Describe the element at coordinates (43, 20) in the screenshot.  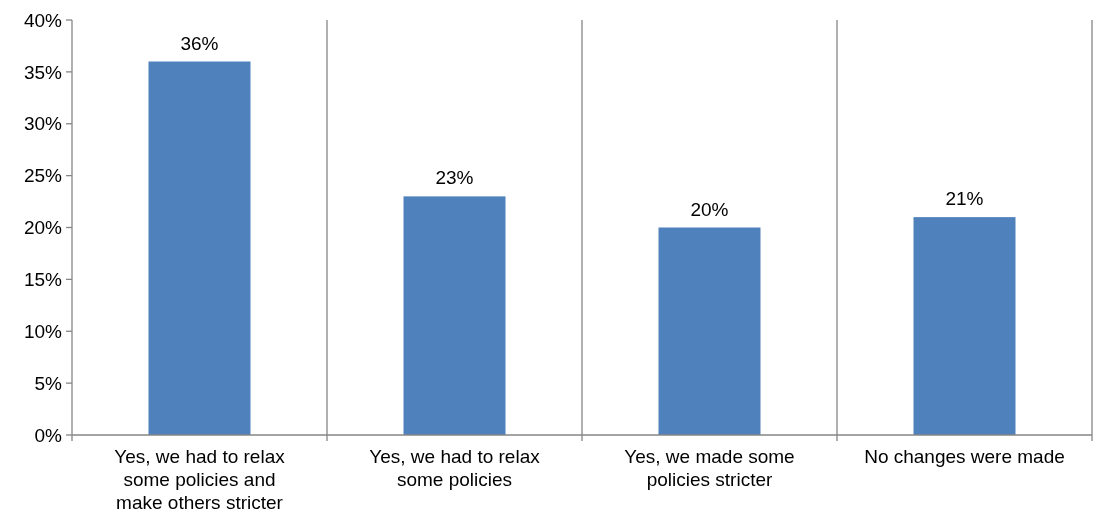
I see `y-tick-label: 40%` at that location.